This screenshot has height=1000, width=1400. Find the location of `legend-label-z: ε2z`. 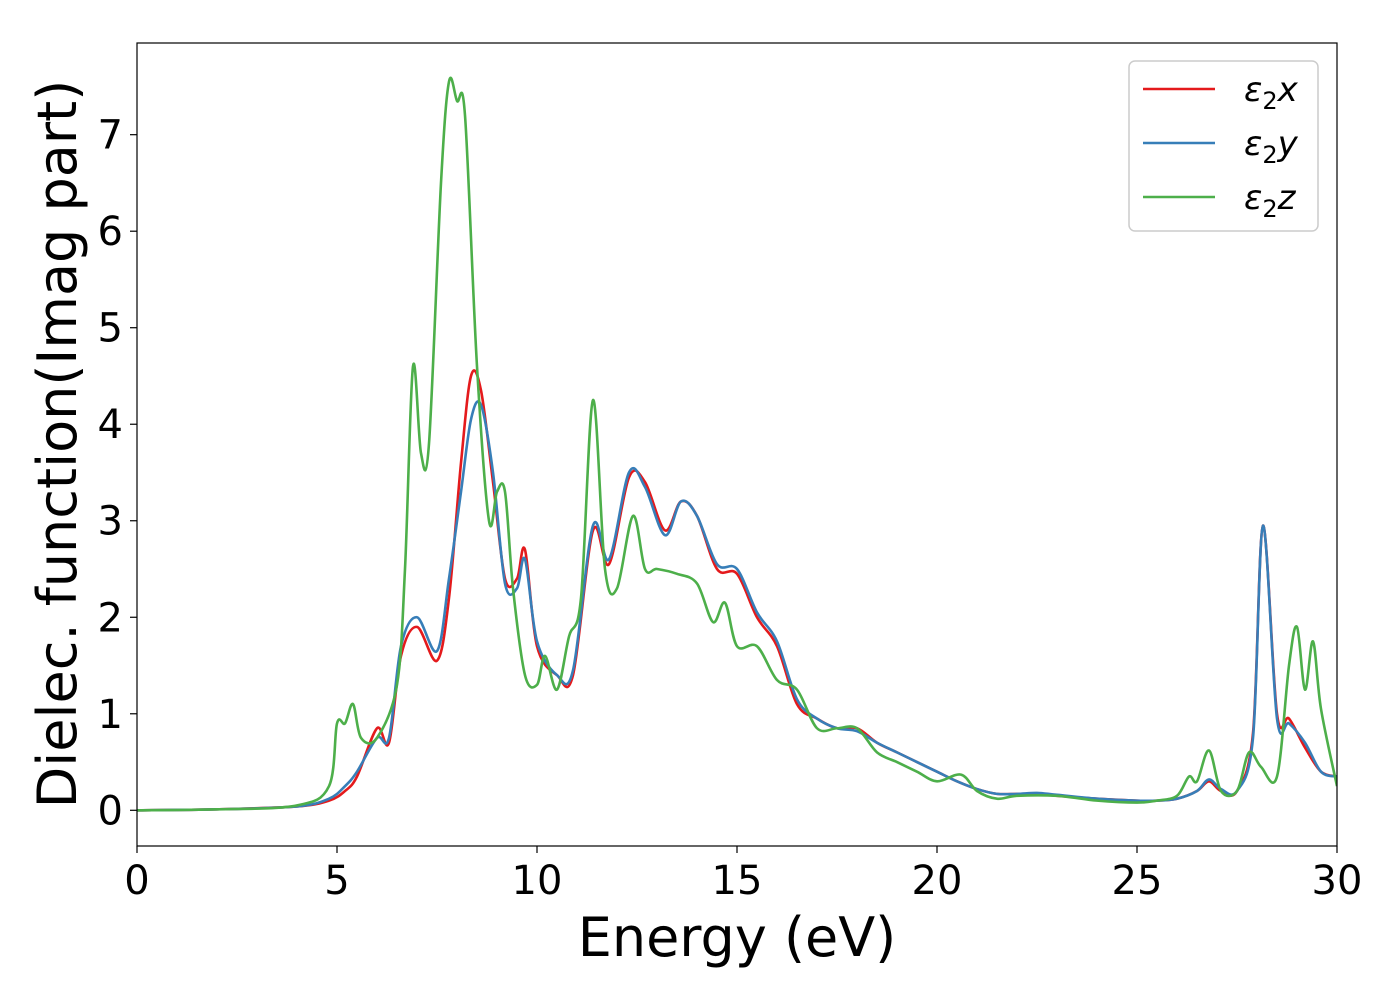

legend-label-z: ε2z is located at coordinates (1270, 200).